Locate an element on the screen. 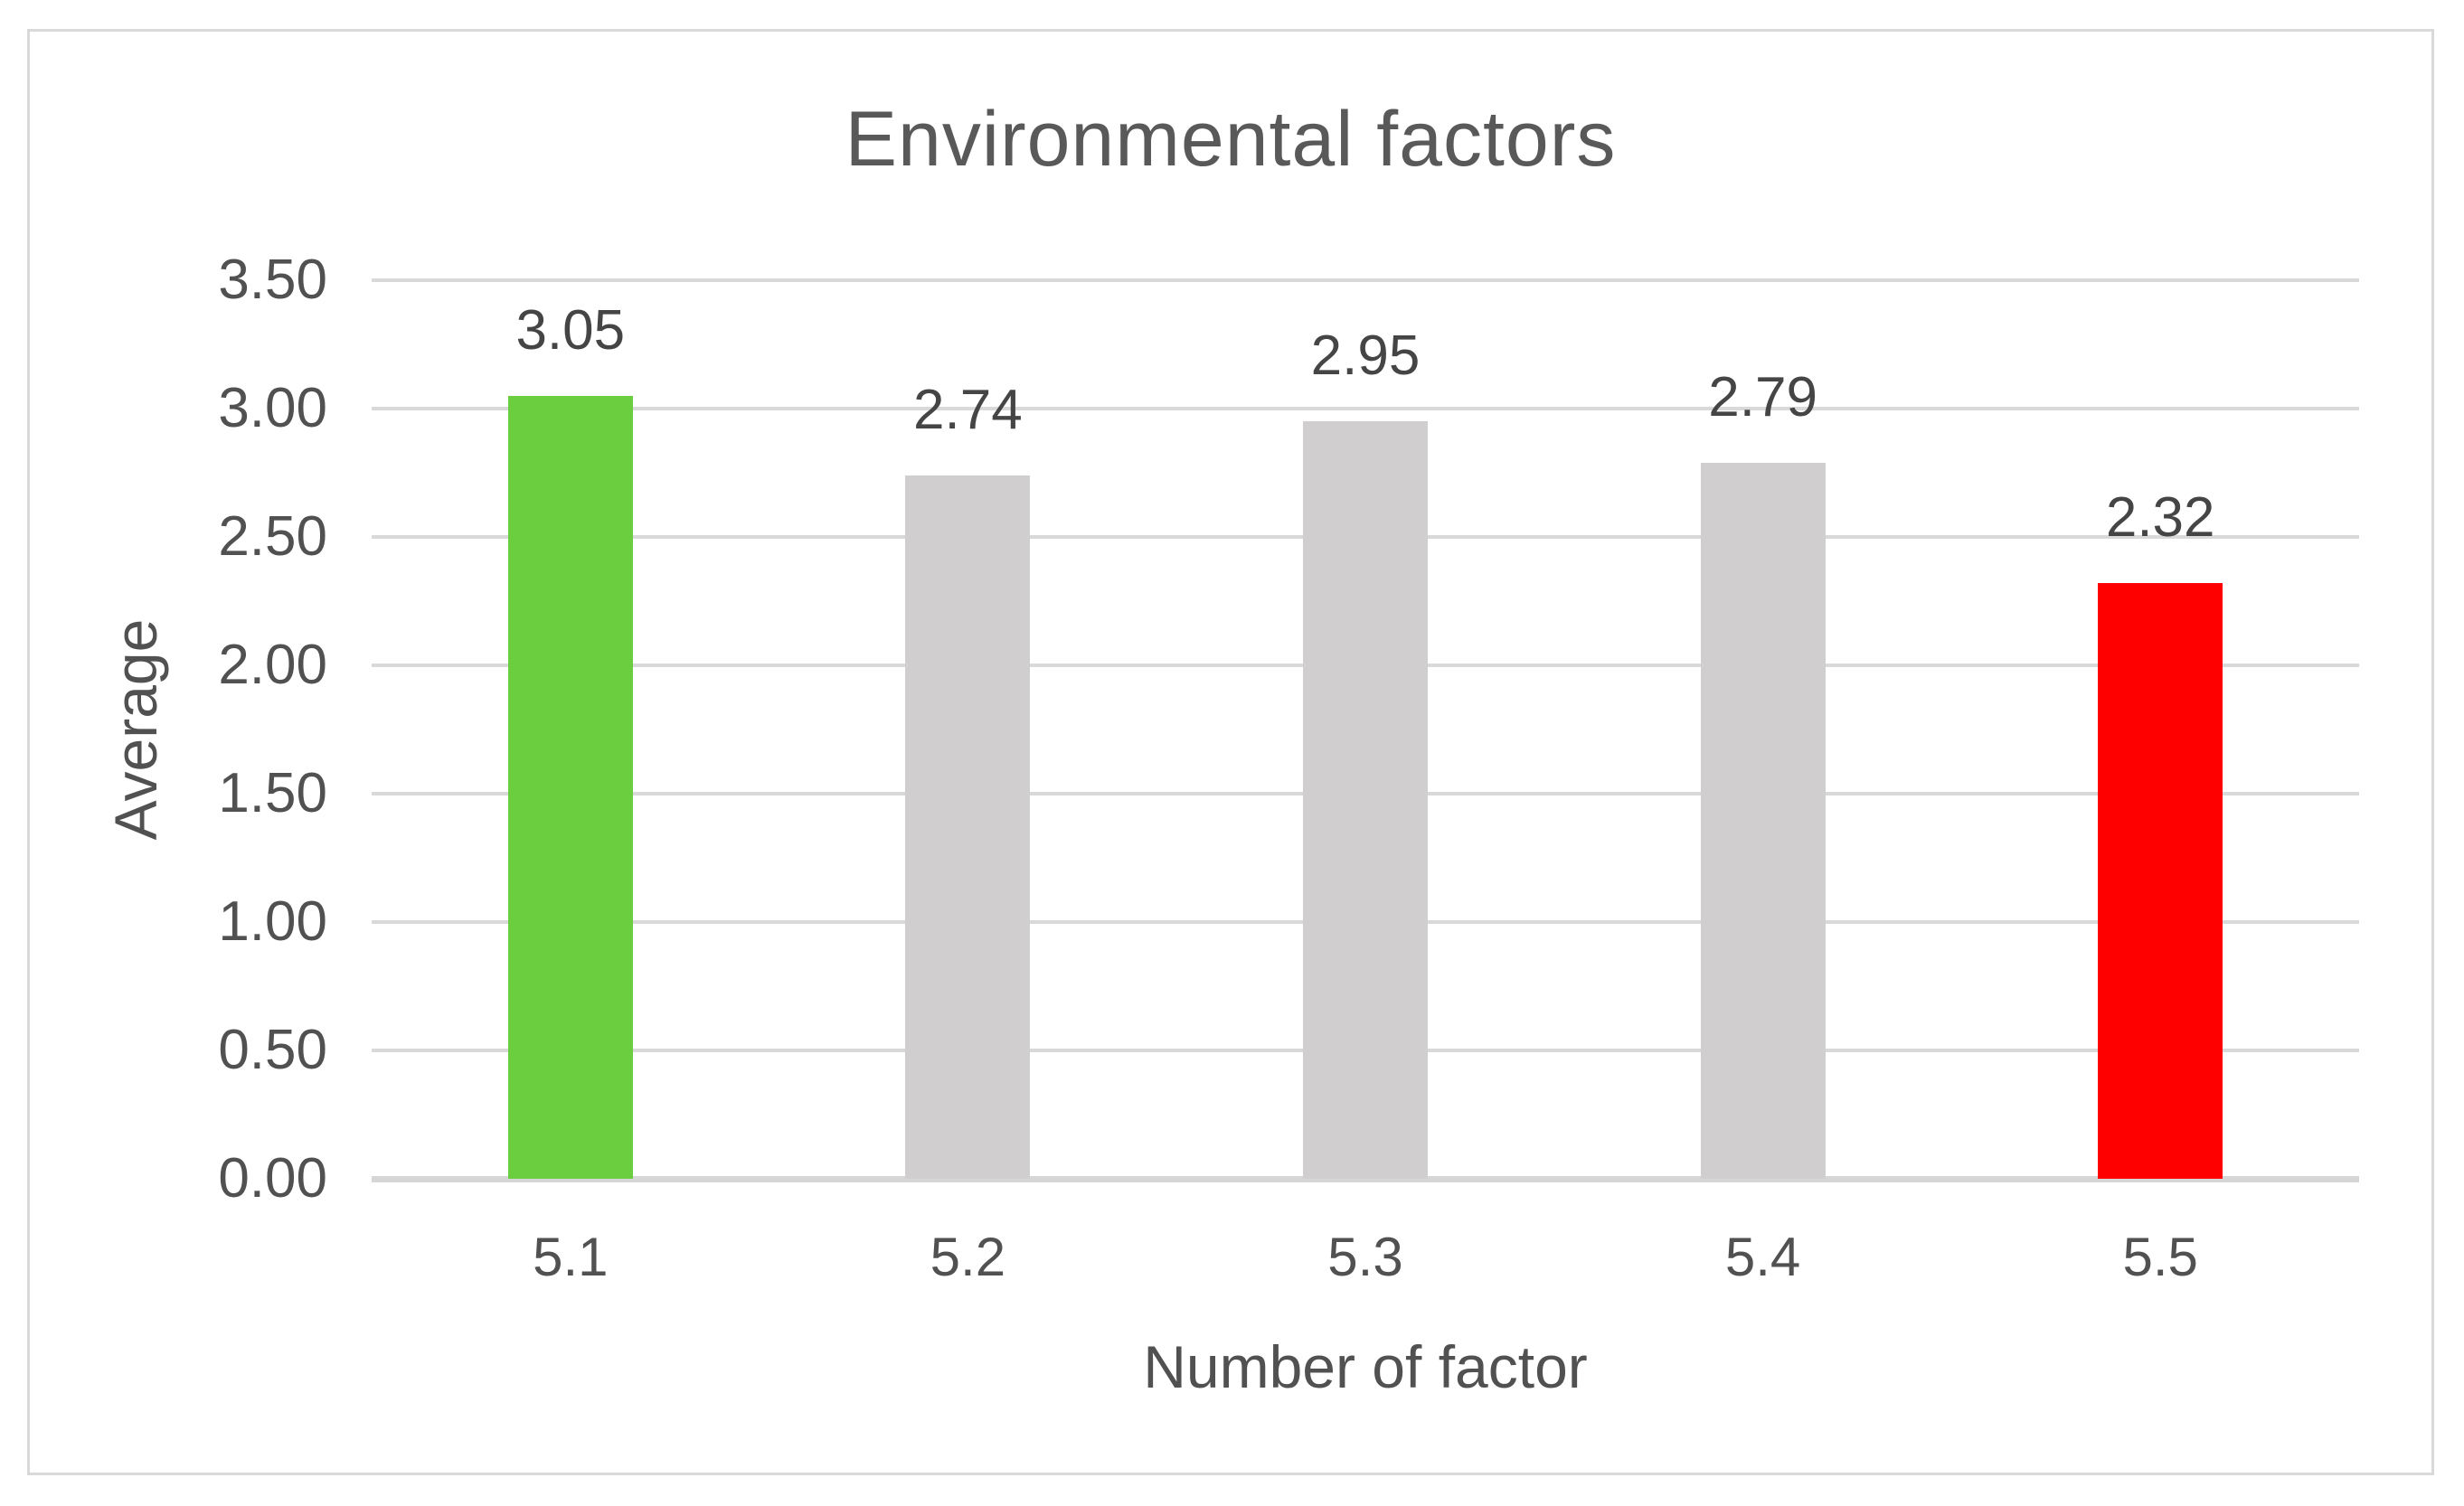 The height and width of the screenshot is (1506, 2464). bar-data-label: 2.74 is located at coordinates (968, 409).